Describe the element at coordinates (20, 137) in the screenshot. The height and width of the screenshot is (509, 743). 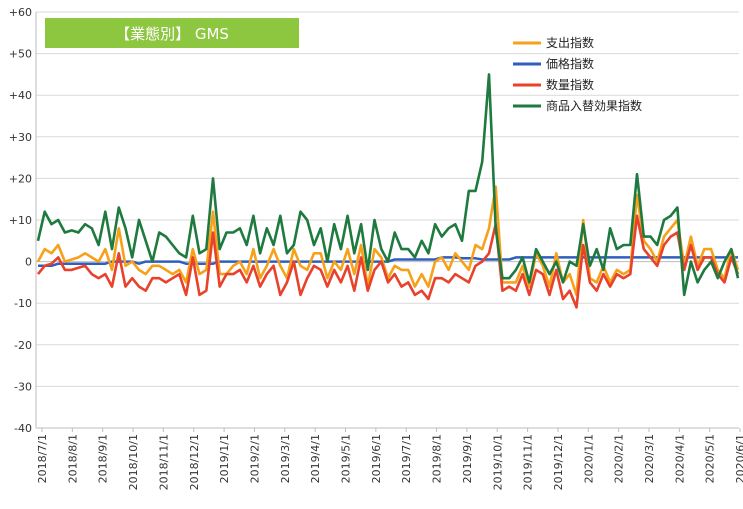
I see `y-tick-label: +30` at that location.